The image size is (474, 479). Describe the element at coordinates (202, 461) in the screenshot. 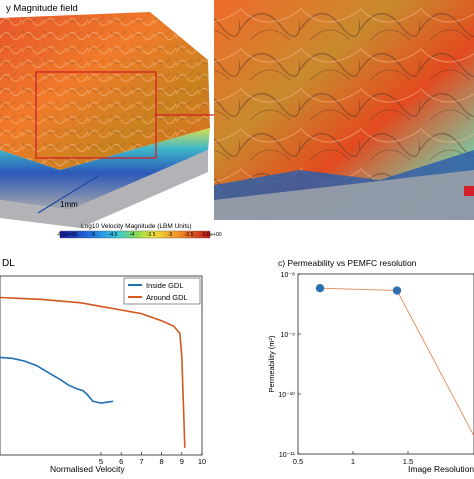

I see `x-tick-label: 10` at that location.